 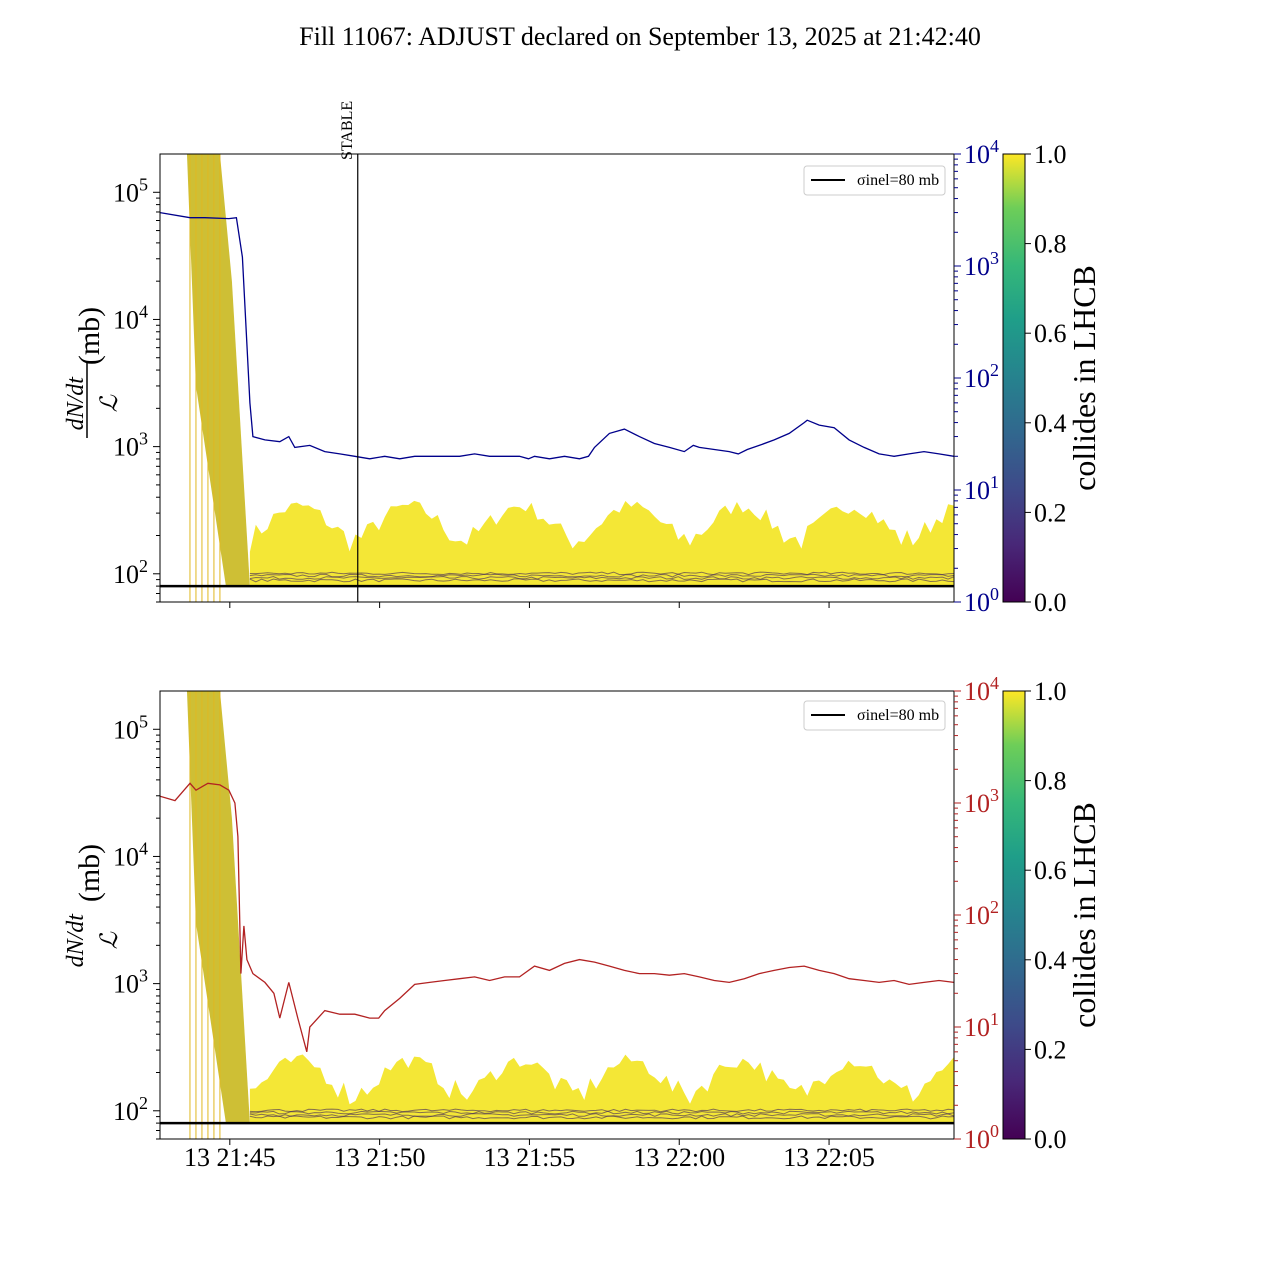 I want to click on colorbar-top: 0.0 0.2 0.4 0.6 0.8 1.0 collides in LHCB, so click(x=1052, y=378).